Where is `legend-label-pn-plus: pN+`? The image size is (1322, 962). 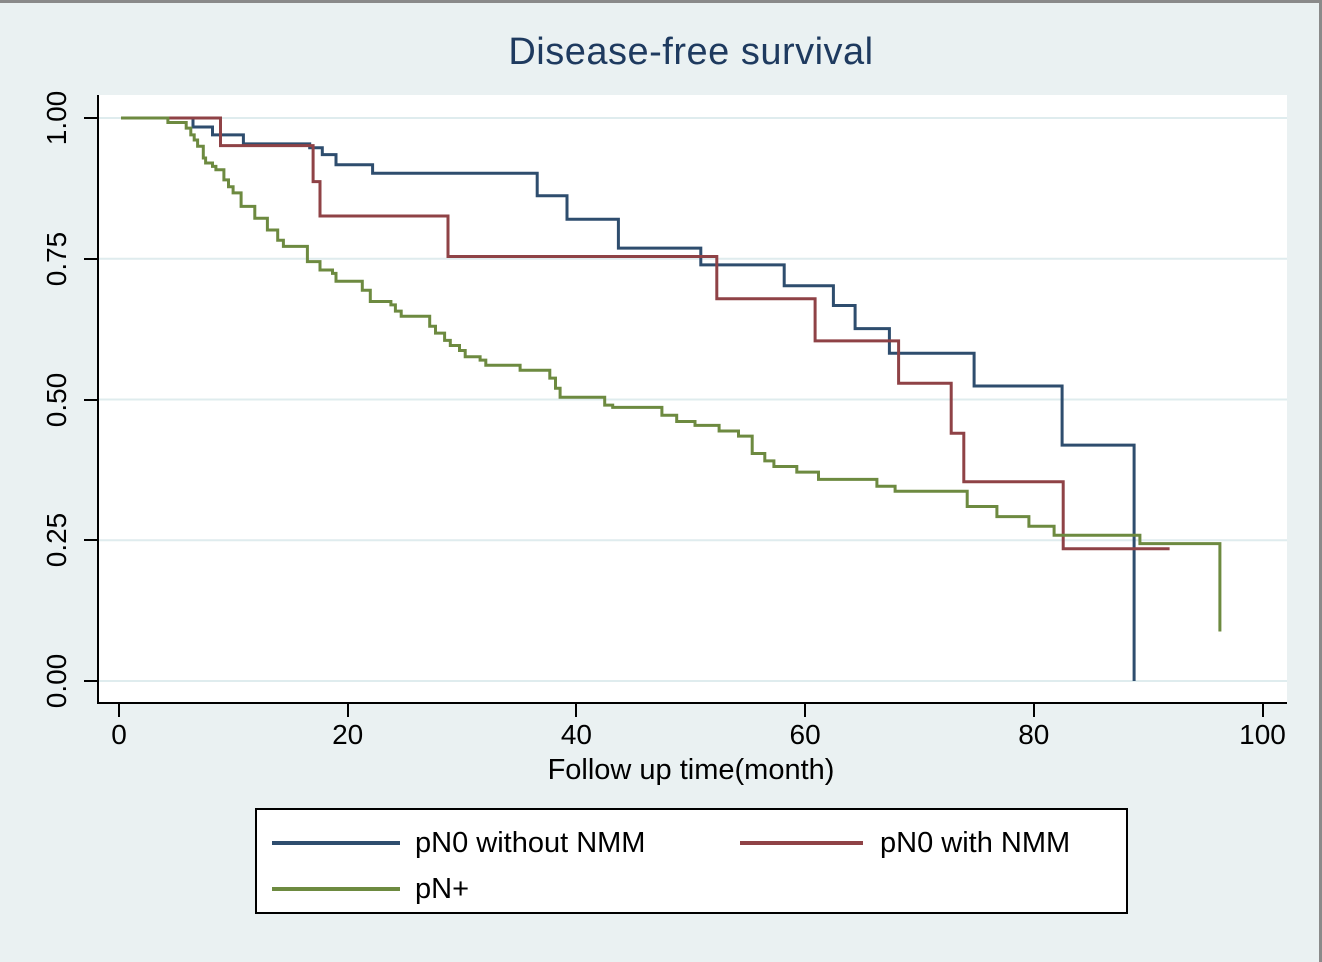
legend-label-pn-plus: pN+ is located at coordinates (442, 889).